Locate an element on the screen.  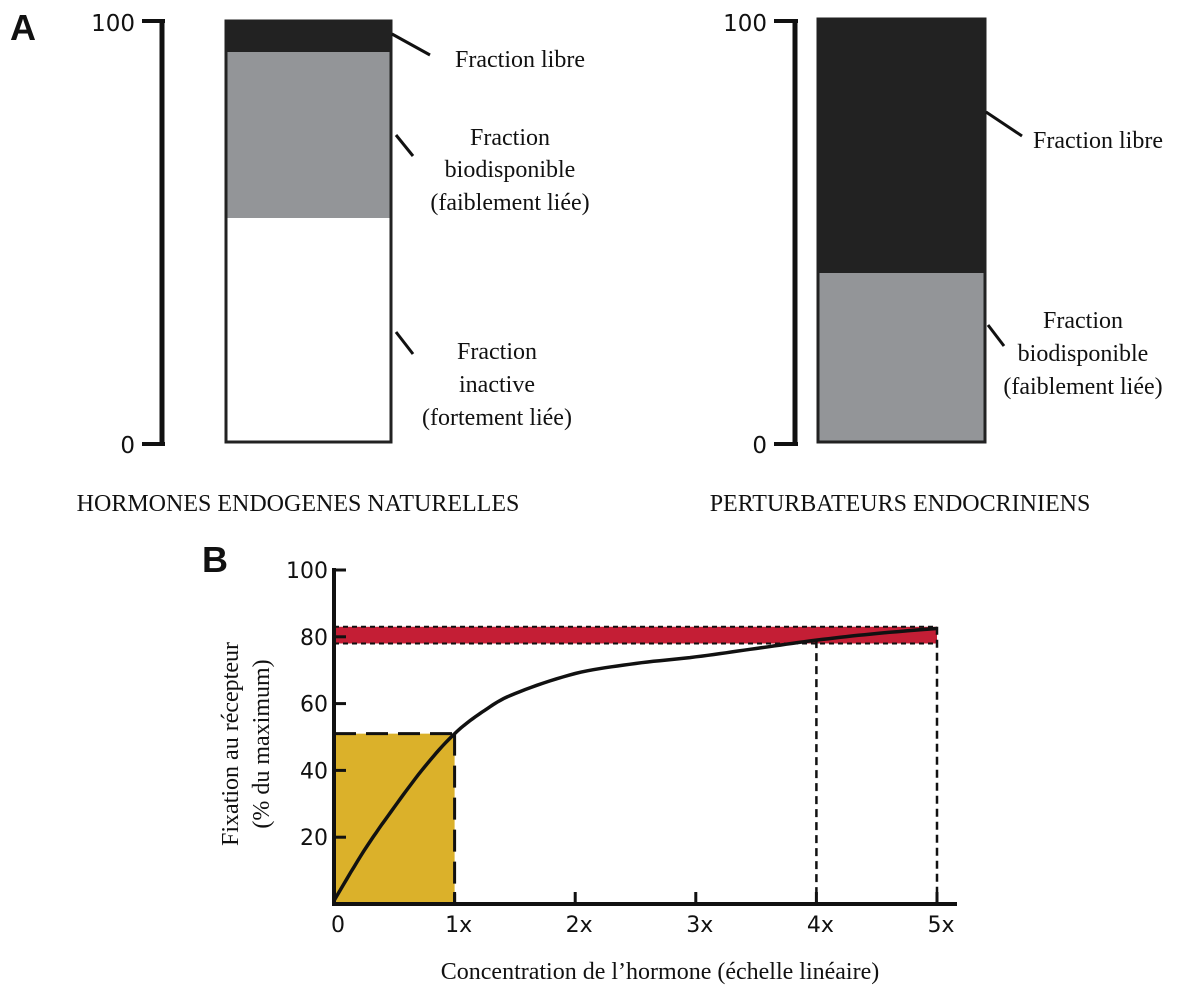
left-tick-label-0: 0 is located at coordinates (127, 446).